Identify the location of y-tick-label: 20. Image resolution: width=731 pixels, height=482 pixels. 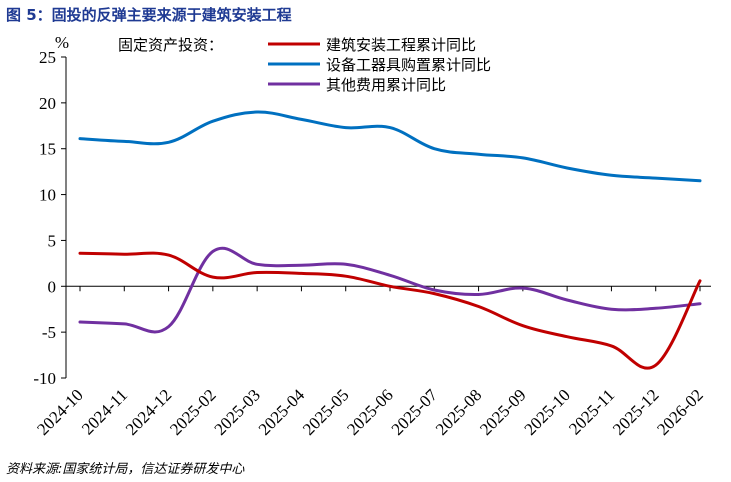
(47, 103).